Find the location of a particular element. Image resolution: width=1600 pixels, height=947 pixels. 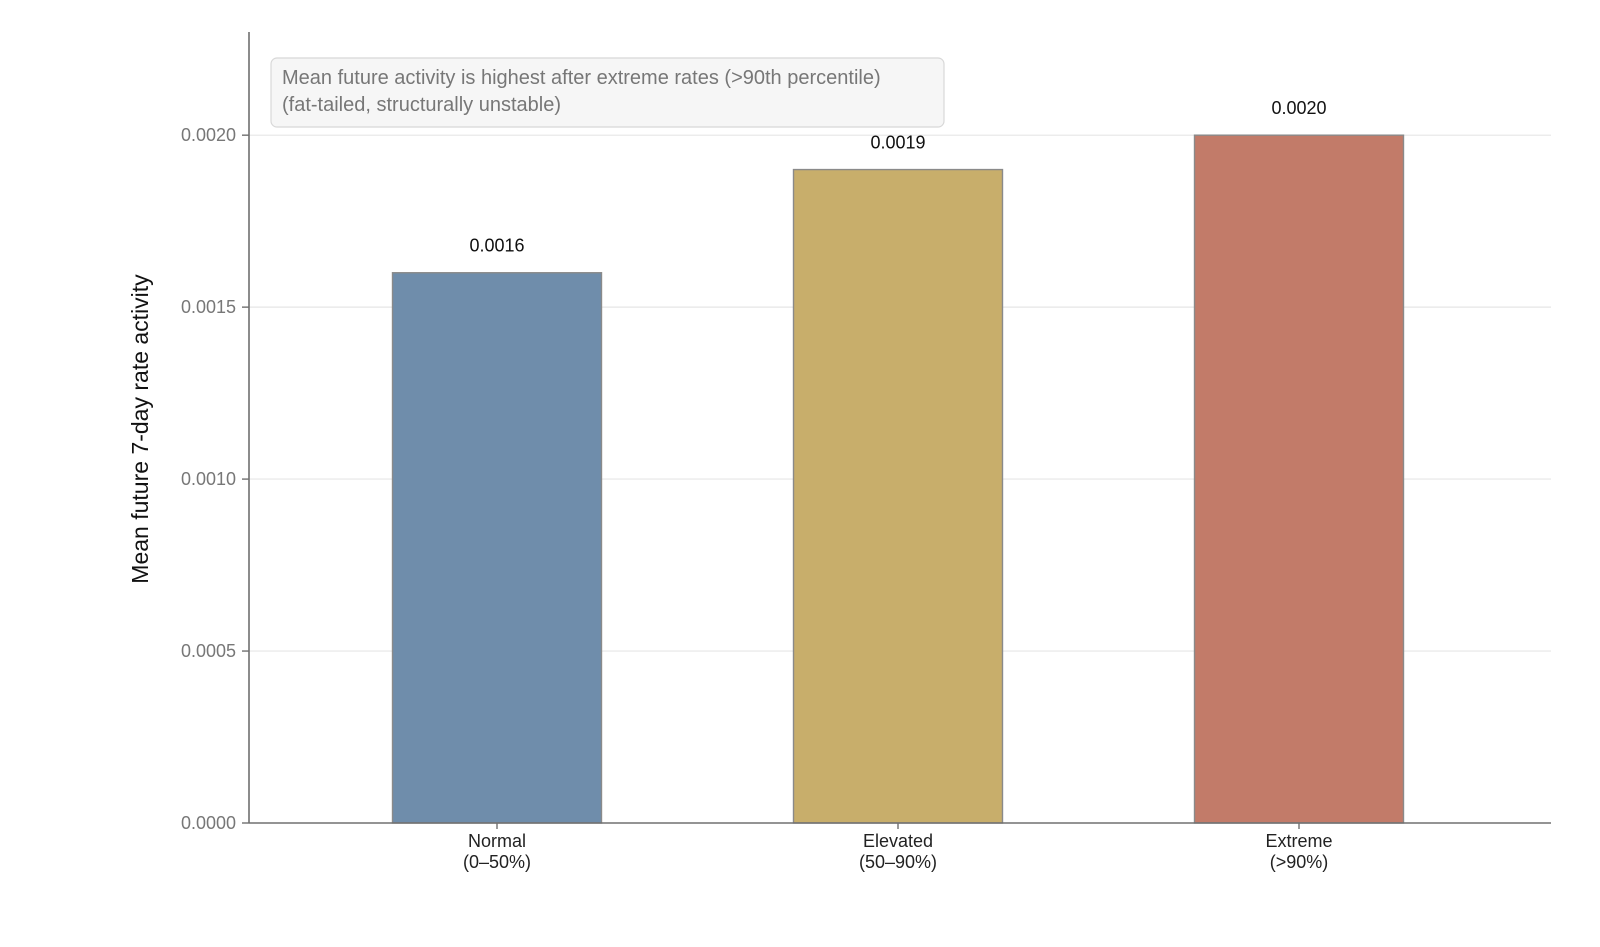

y-tick-label: 0.0005 is located at coordinates (208, 651).